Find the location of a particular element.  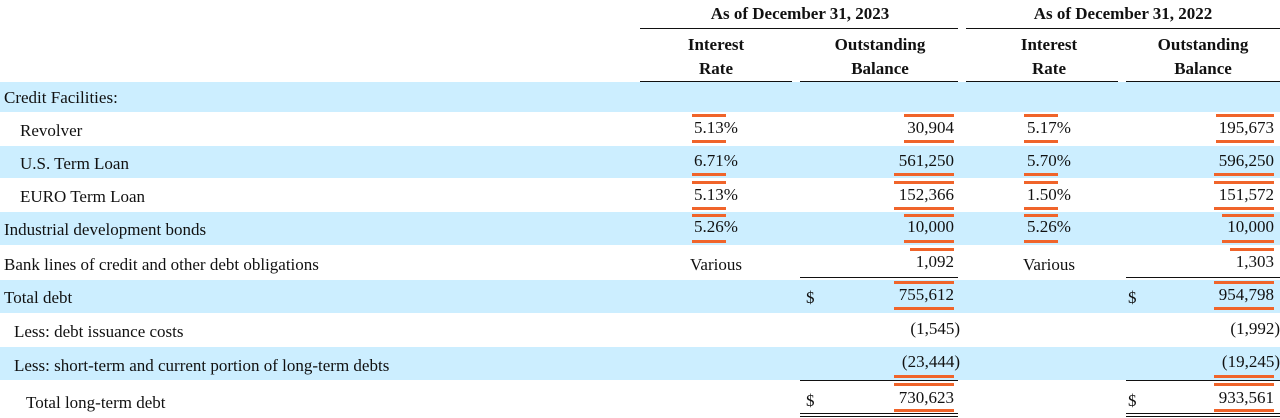

highlight-bal-2022-euro-term-loan is located at coordinates (1244, 208).